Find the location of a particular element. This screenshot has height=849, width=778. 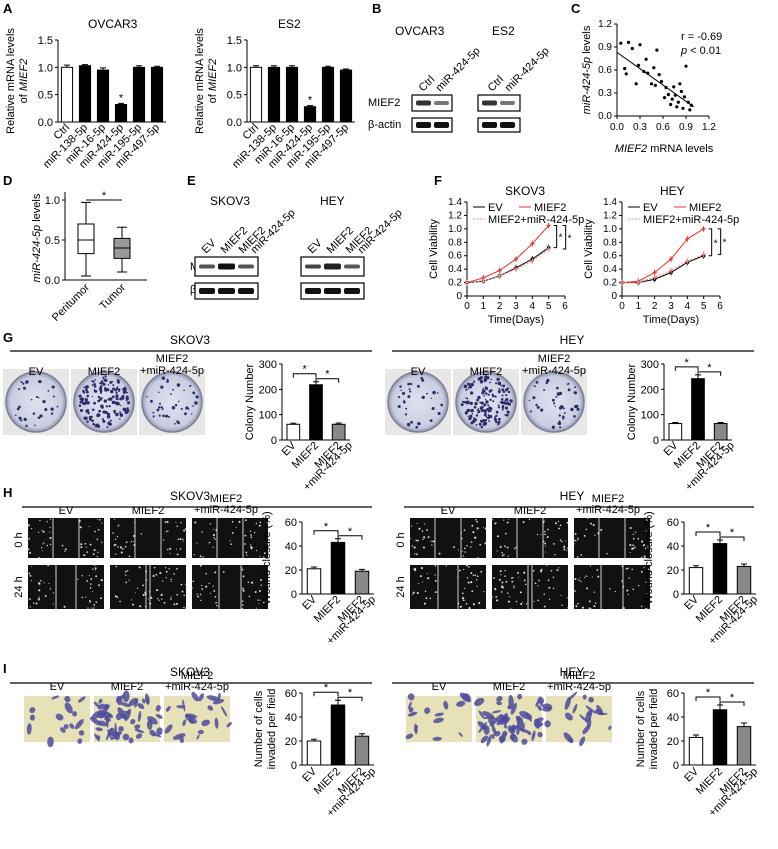

panel-i-group0-ytick-label: 20 is located at coordinates (291, 742).